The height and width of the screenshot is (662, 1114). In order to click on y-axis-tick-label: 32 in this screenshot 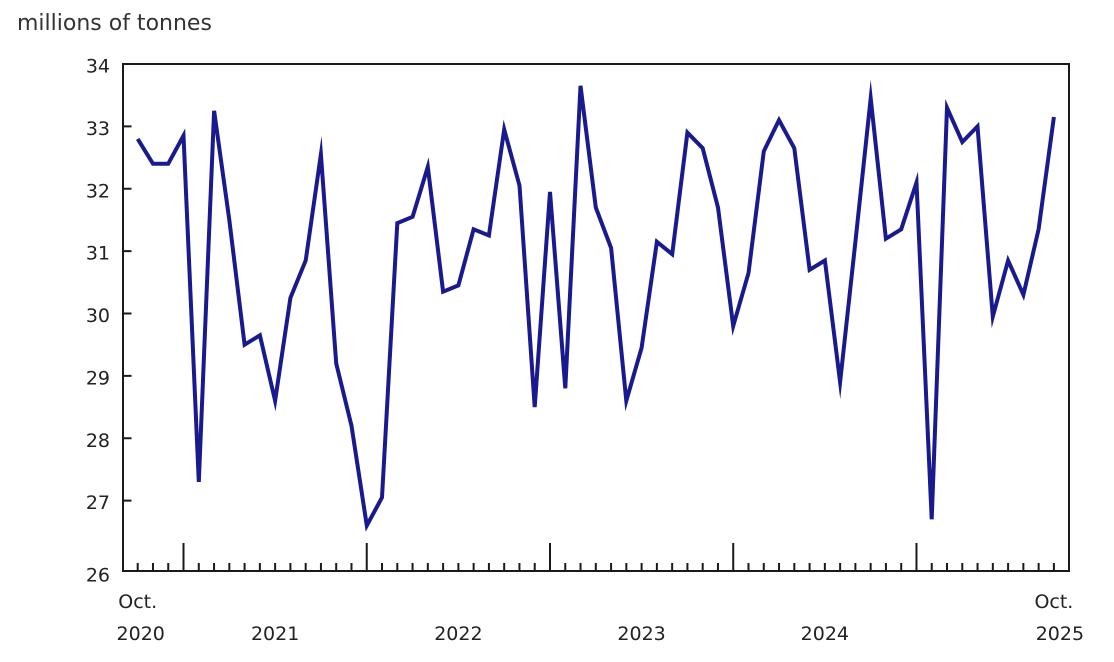, I will do `click(98, 191)`.